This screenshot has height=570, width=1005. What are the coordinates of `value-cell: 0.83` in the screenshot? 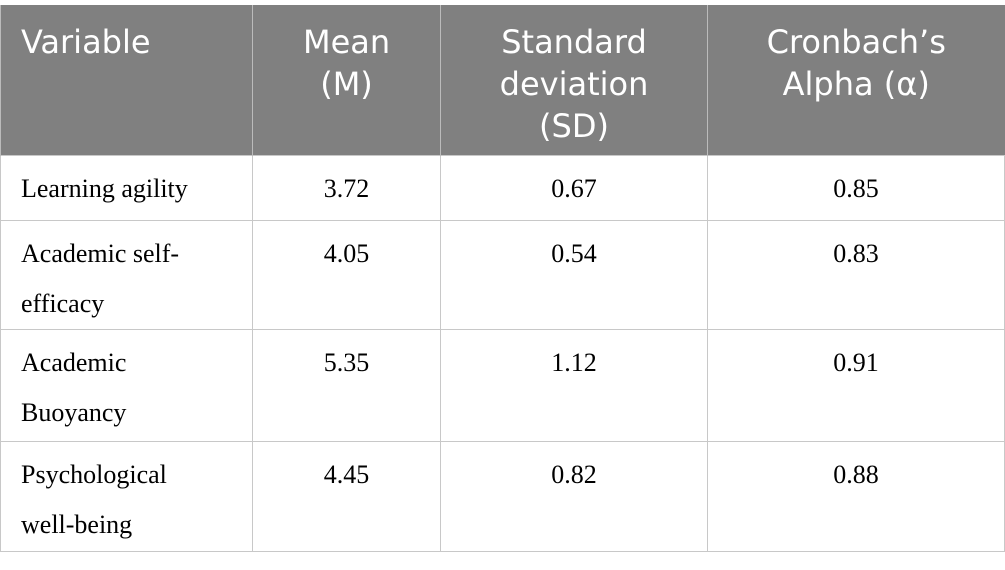 It's located at (856, 274).